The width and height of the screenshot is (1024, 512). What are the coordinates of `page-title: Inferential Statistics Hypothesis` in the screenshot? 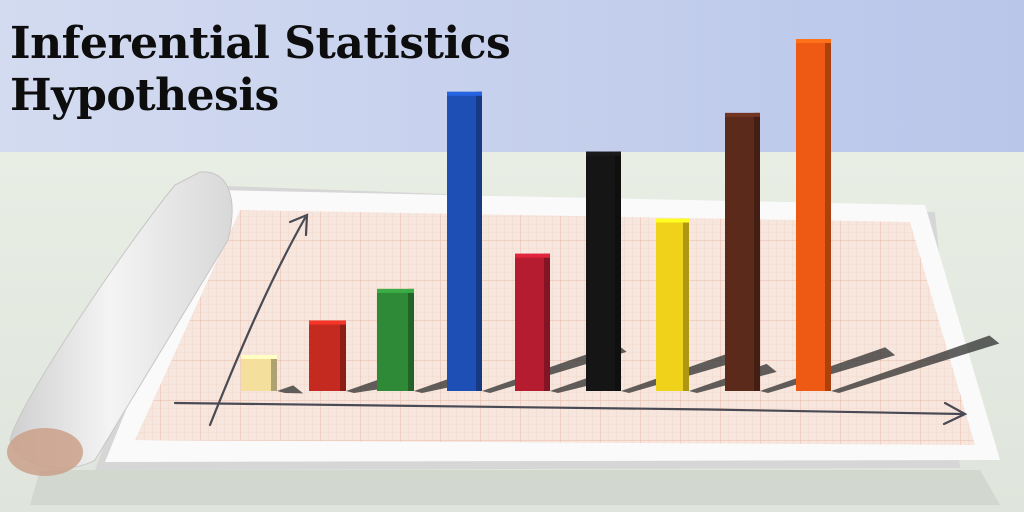 It's located at (260, 70).